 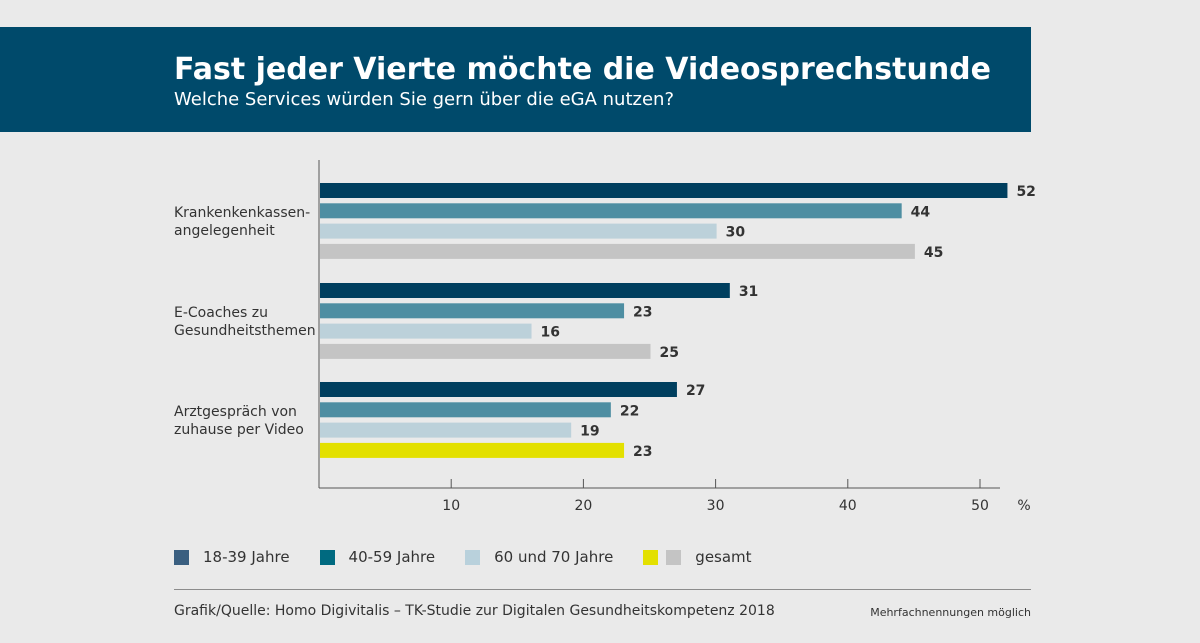 I want to click on multiple-answers-note: Mehrfachnennungen möglich, so click(x=950, y=612).